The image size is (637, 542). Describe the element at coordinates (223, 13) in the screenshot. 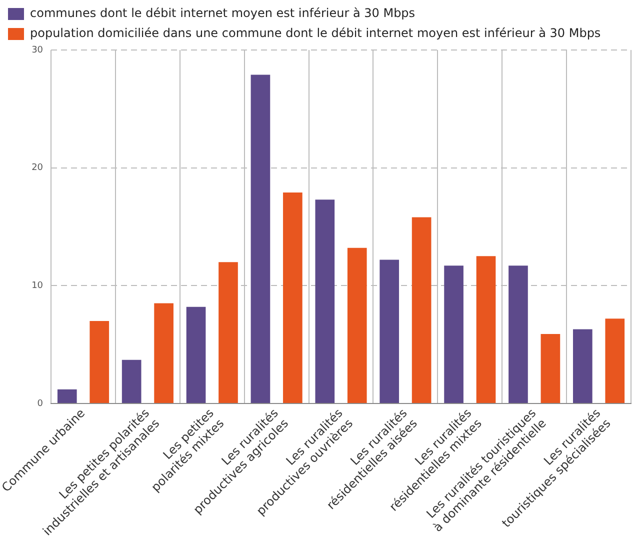

I see `legend-label: communes dont le débit internet moyen est inférieur à 30 Mbps` at that location.